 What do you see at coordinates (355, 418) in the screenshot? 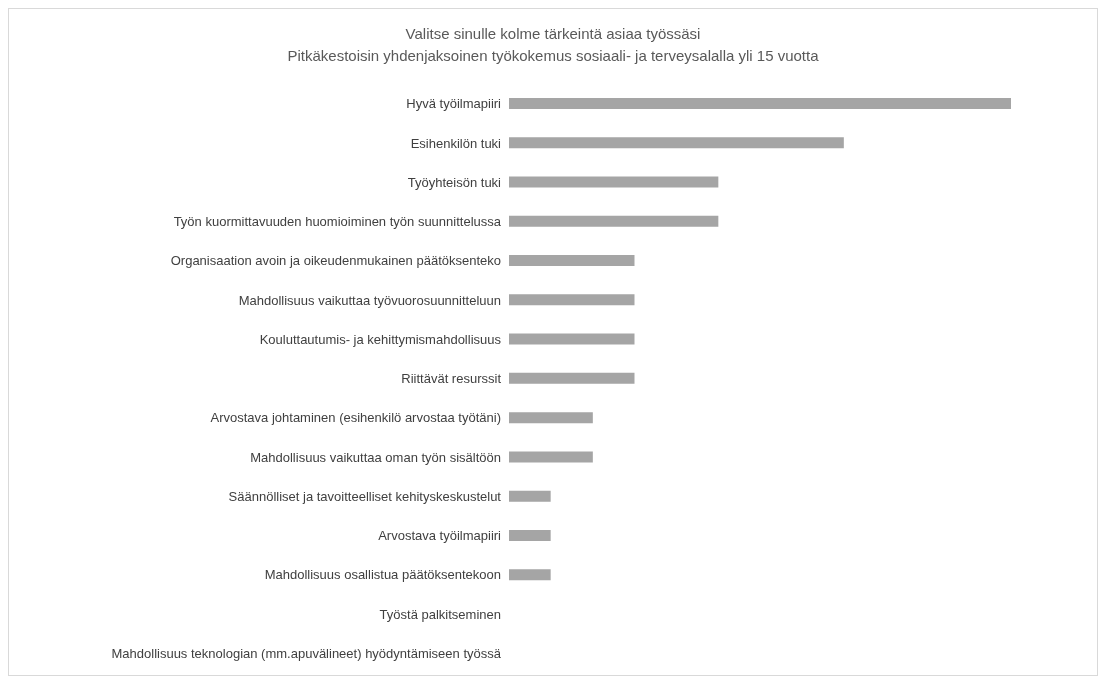
I see `y-tick-label: Arvostava johtaminen (esihenkilö arvostaa työtäni)` at bounding box center [355, 418].